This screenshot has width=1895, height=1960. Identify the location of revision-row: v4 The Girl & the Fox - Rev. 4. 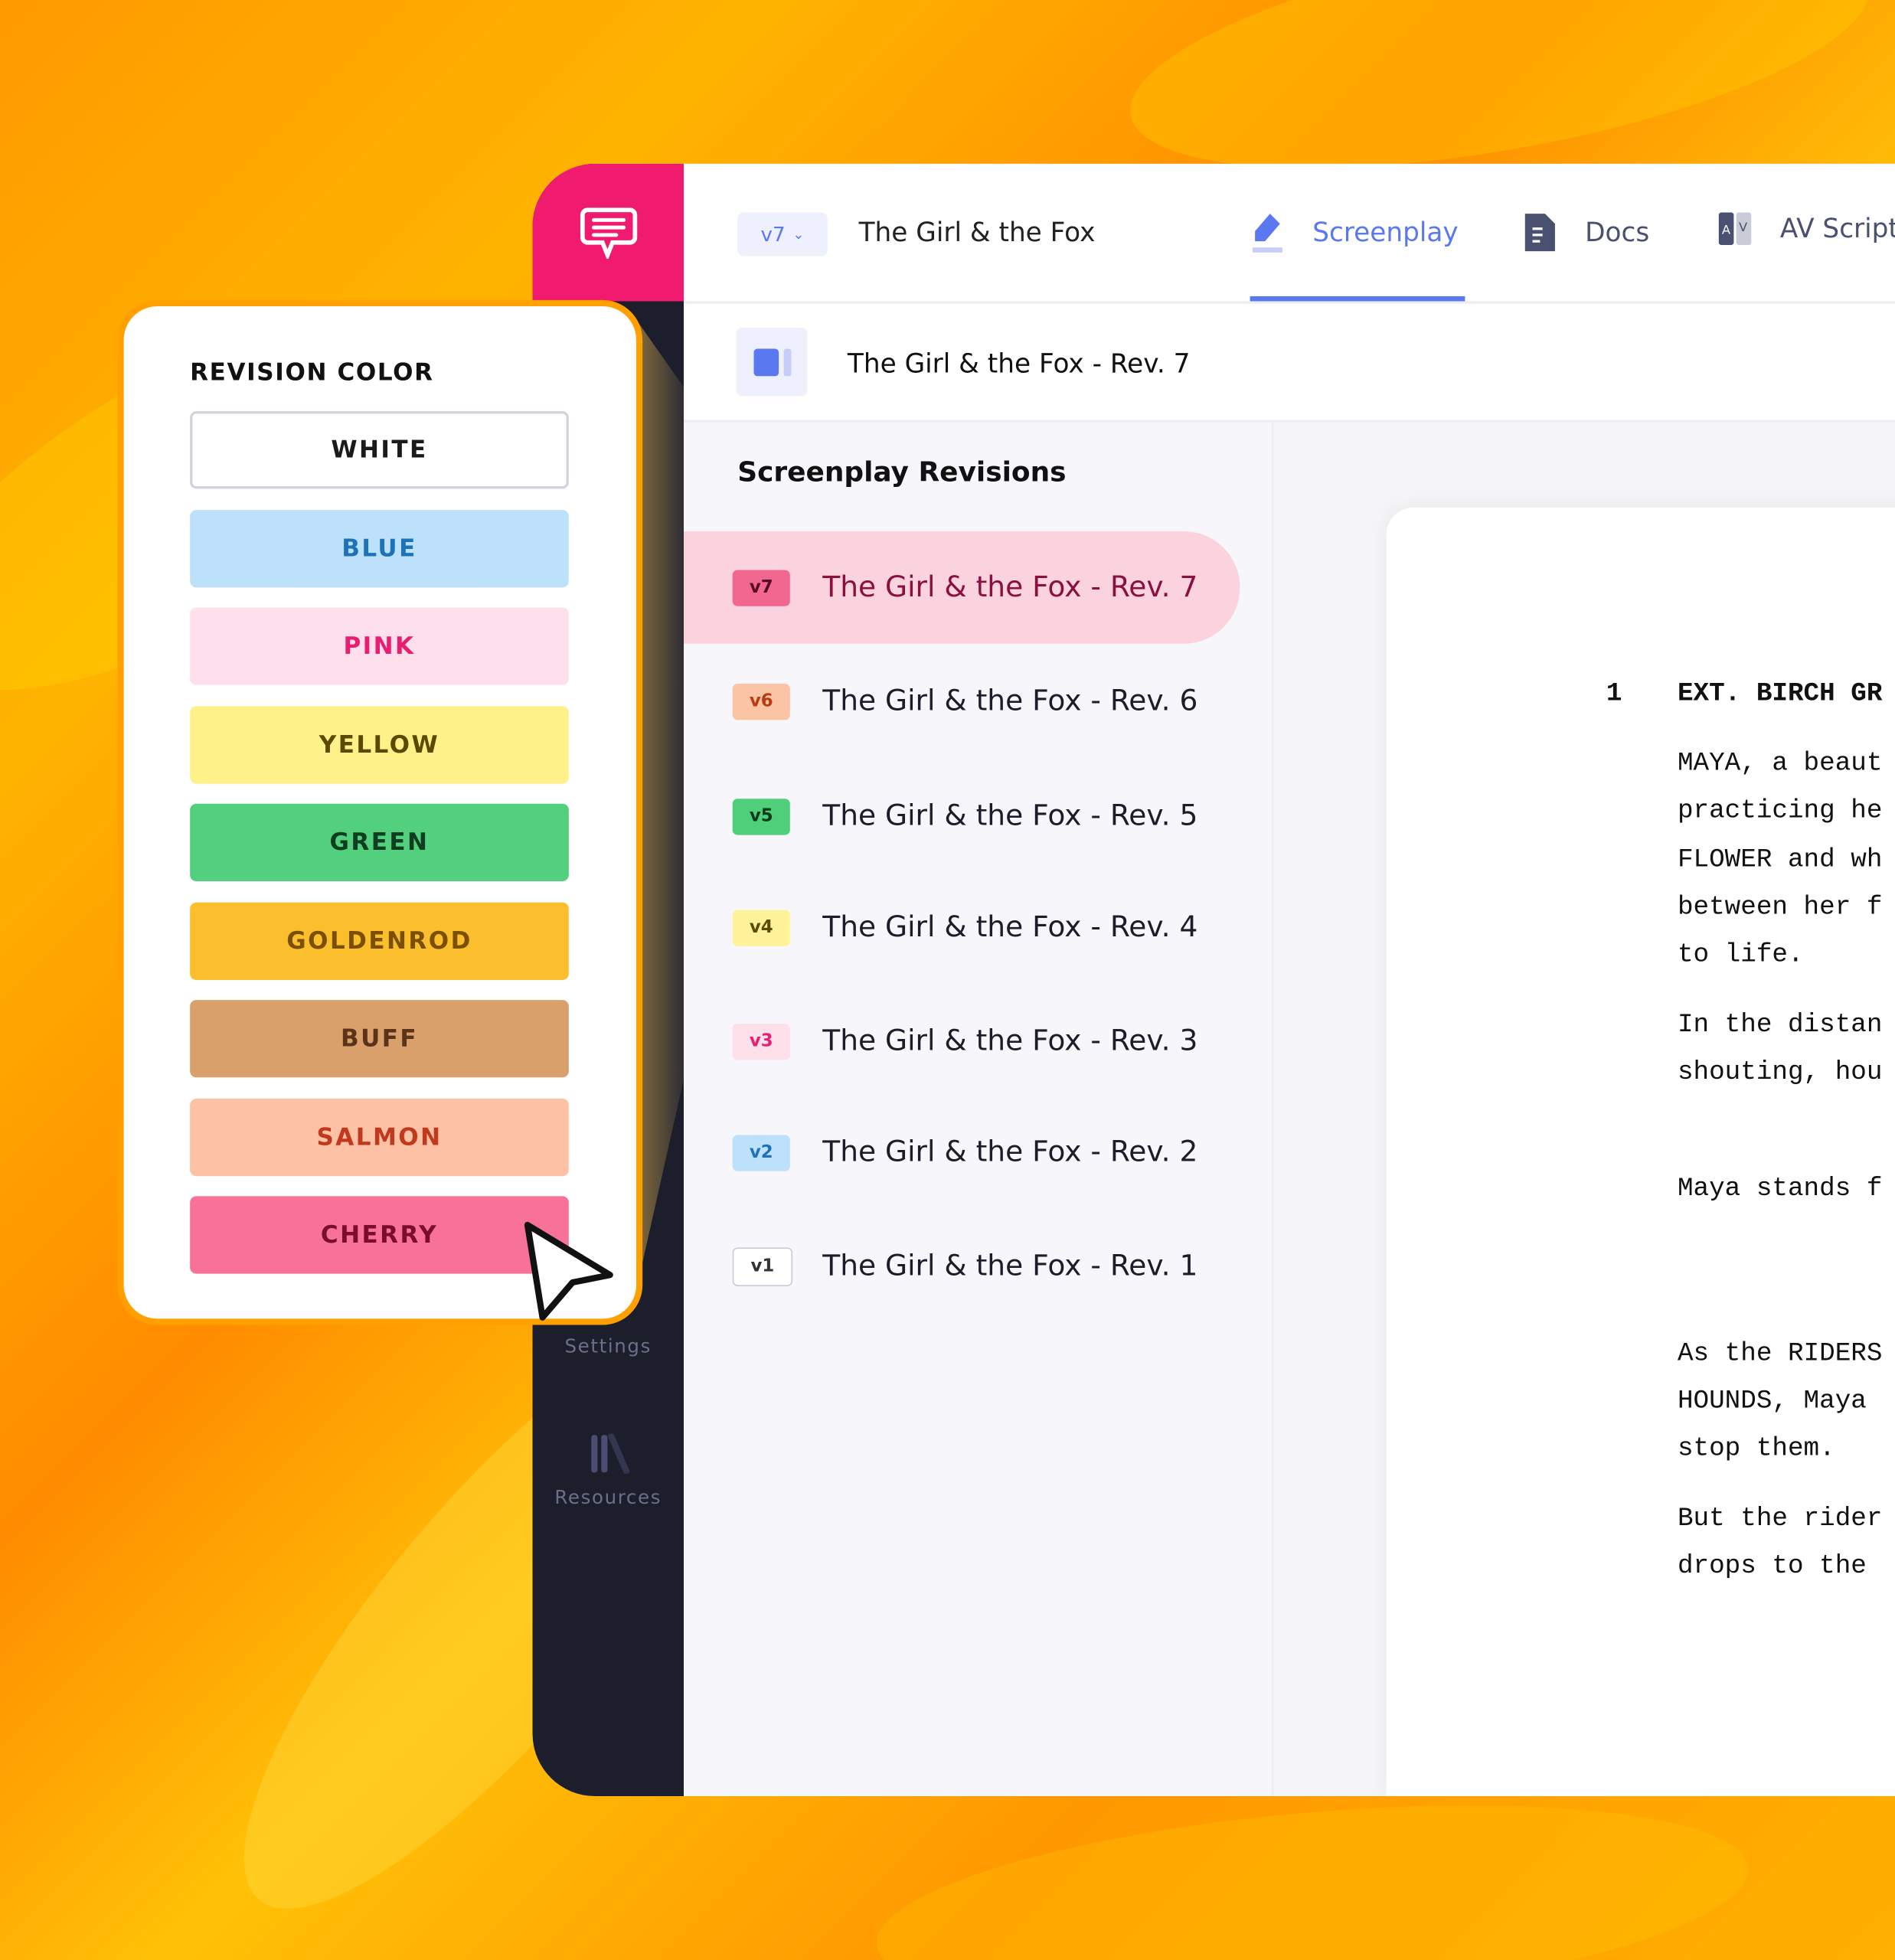
(962, 927).